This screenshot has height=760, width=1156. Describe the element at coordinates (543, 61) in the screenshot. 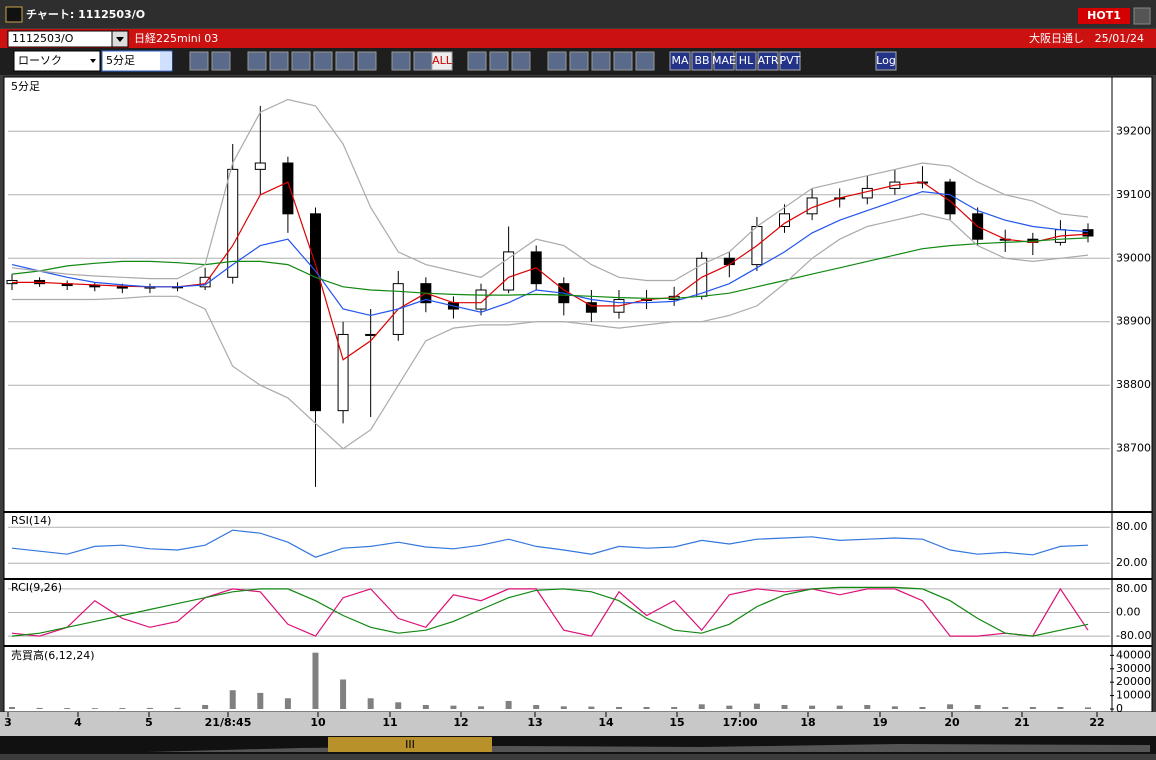

I see `tool-icons: ALL MA BB MAE HL ATR PVT Log` at that location.